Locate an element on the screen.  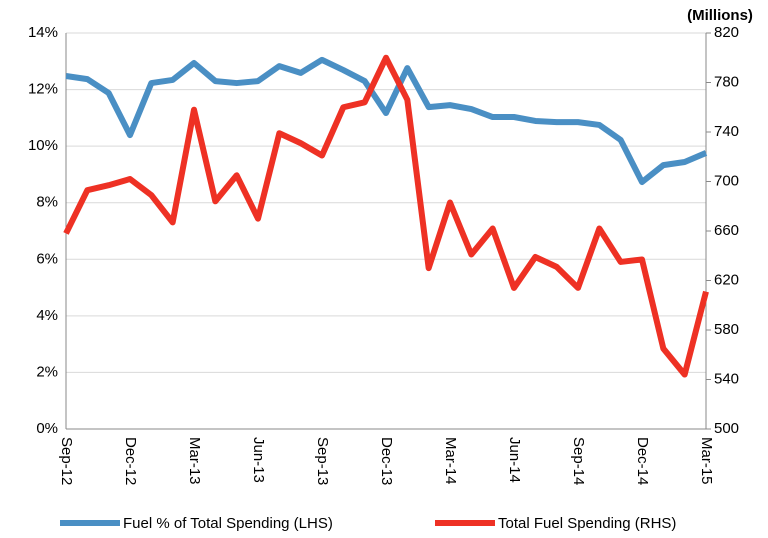
y-tick-label: 8% is located at coordinates (47, 202).